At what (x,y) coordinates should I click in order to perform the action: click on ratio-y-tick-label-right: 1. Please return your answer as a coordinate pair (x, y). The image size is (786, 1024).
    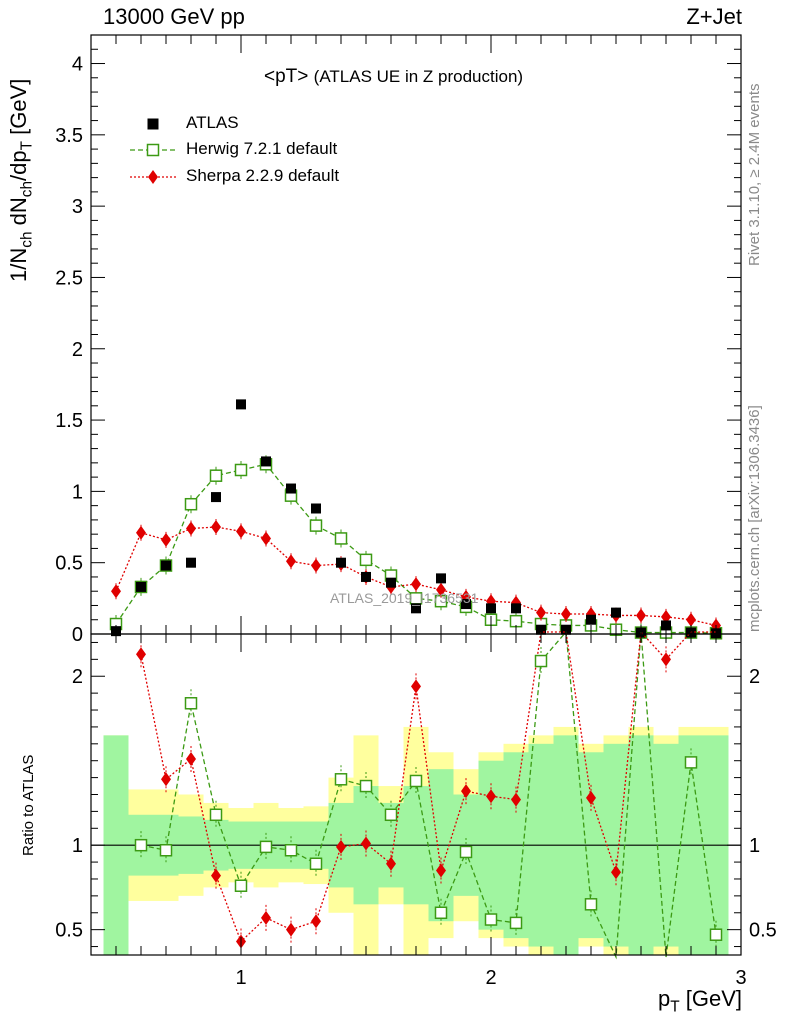
    Looking at the image, I should click on (754, 846).